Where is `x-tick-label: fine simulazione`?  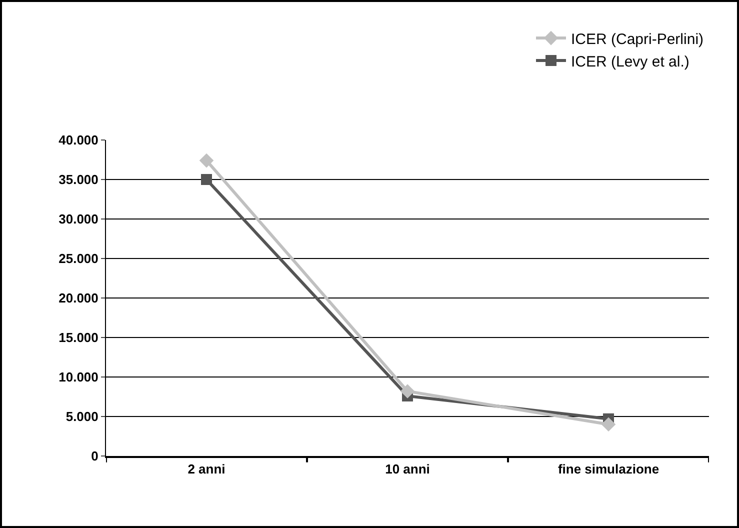
x-tick-label: fine simulazione is located at coordinates (609, 469).